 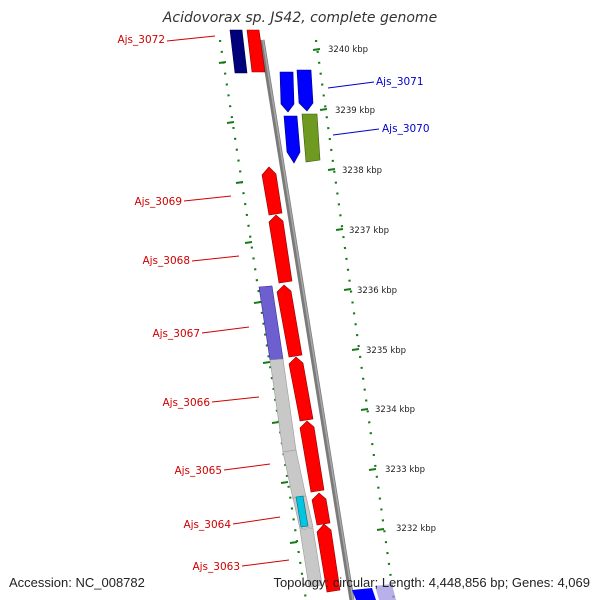 I want to click on gene-label-Ajs_3063: Ajs_3063, so click(x=216, y=567).